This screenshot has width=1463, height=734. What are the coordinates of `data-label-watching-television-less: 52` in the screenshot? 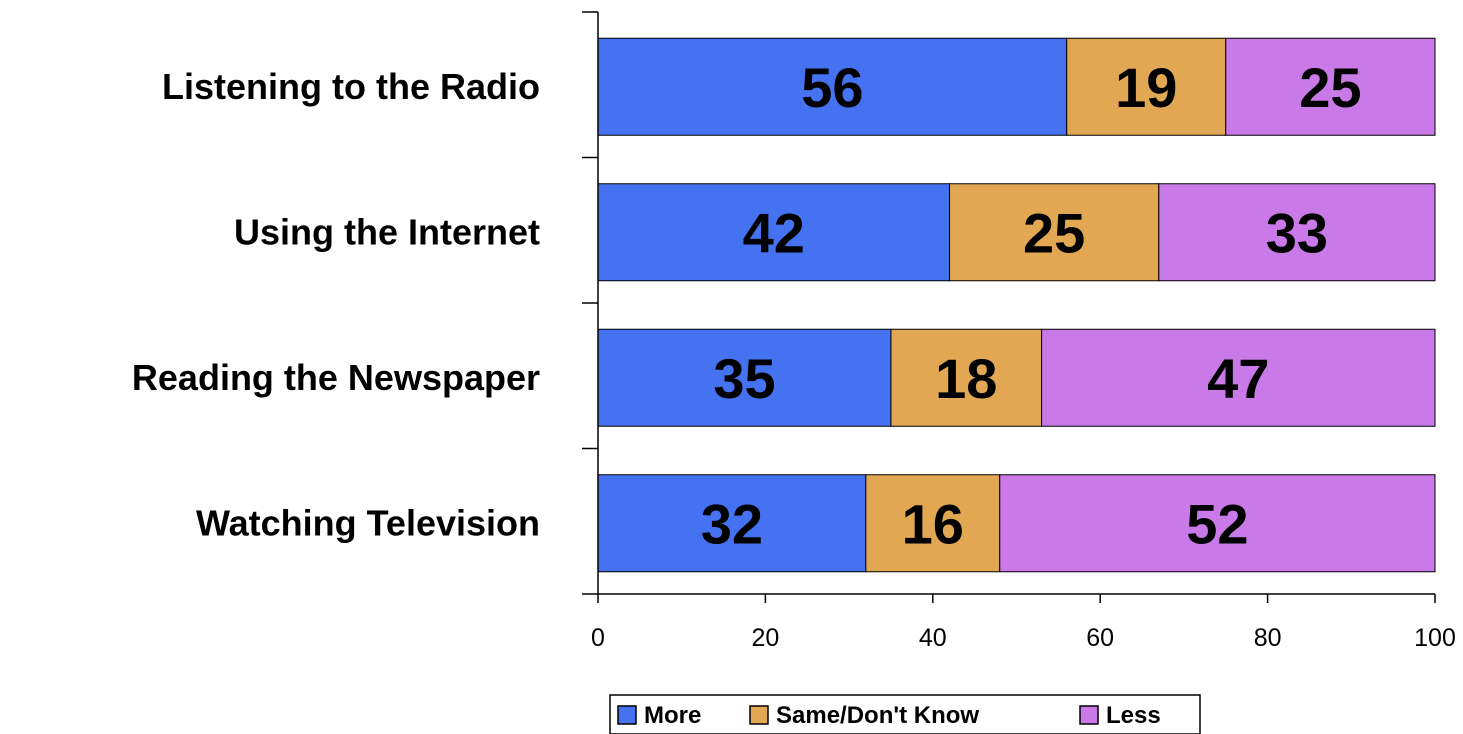 It's located at (1217, 523).